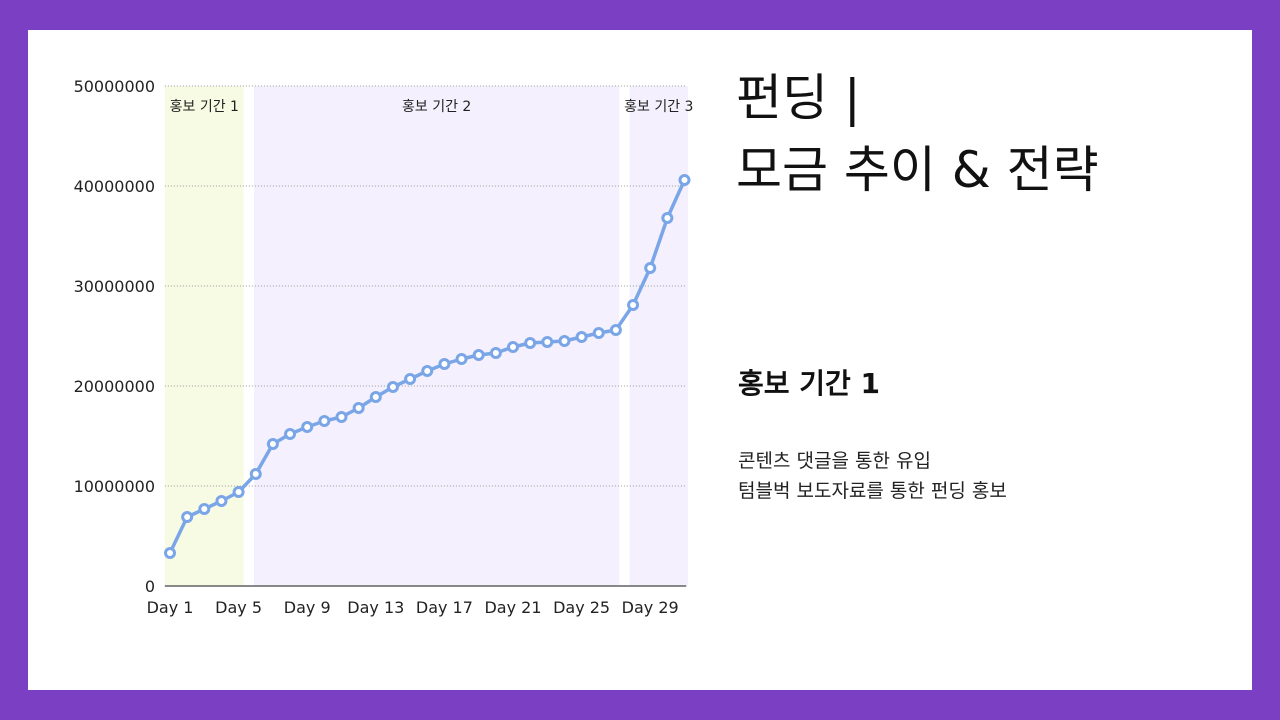 The image size is (1280, 720). I want to click on x-tick-label: Day 1, so click(170, 607).